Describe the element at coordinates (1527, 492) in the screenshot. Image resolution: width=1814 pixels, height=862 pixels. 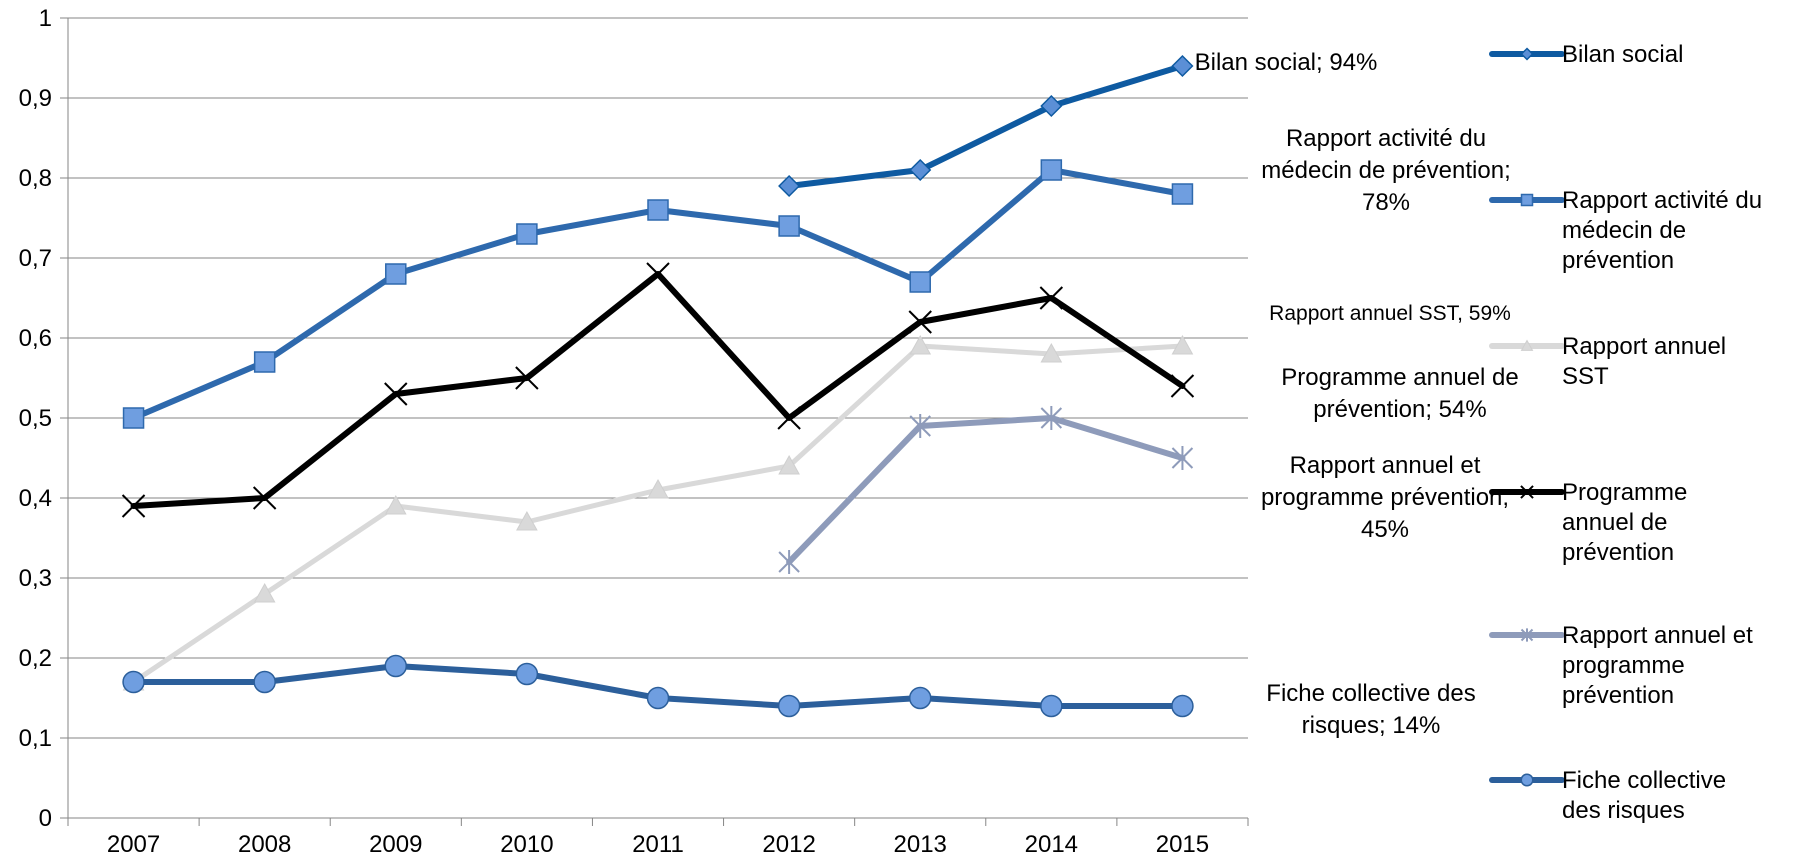
I see `legend-marker-programme-annuel-de-prevention` at that location.